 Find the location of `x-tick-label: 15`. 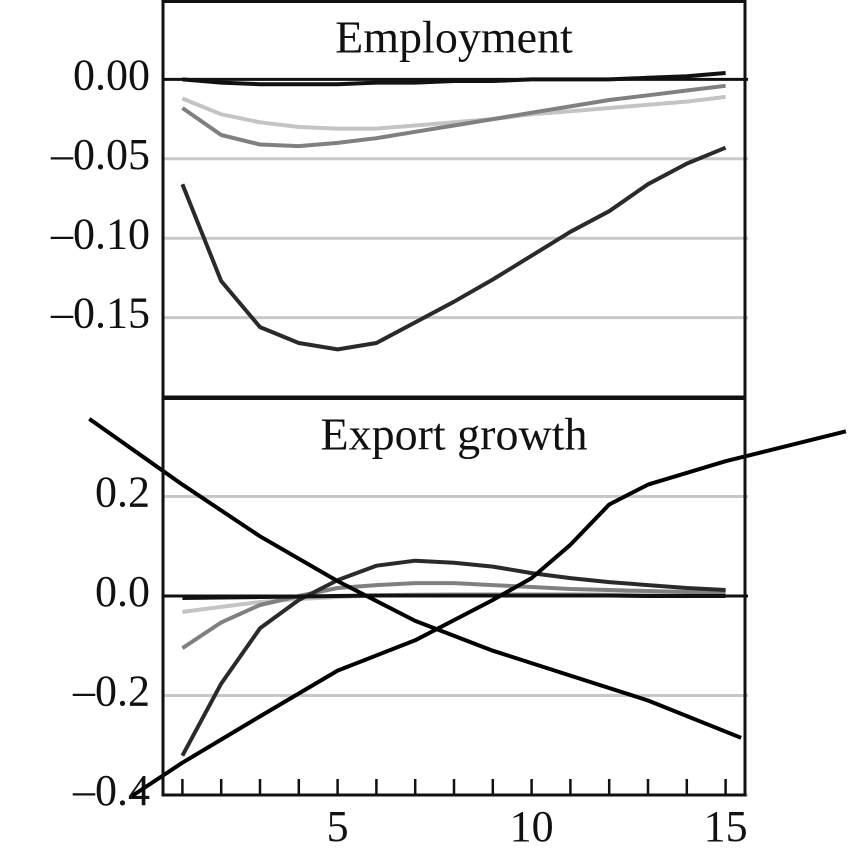

x-tick-label: 15 is located at coordinates (726, 826).